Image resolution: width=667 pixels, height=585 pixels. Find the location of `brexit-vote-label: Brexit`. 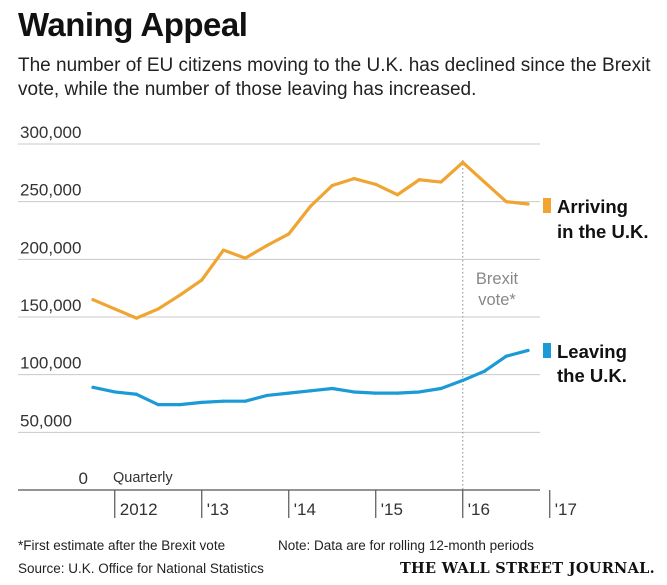

brexit-vote-label: Brexit is located at coordinates (497, 279).